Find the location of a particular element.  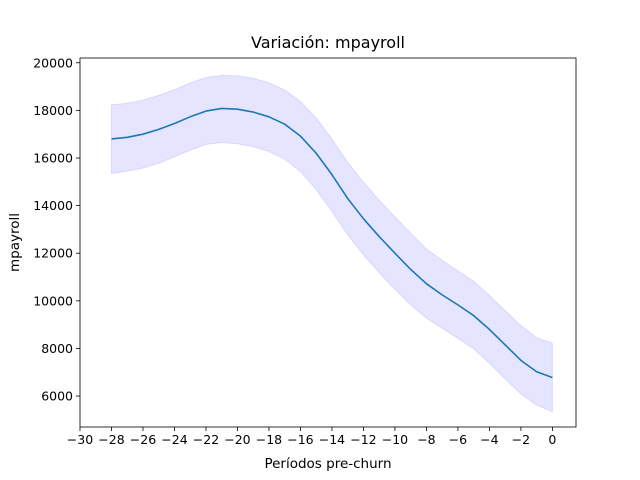

x-tick-label: 0 is located at coordinates (552, 439).